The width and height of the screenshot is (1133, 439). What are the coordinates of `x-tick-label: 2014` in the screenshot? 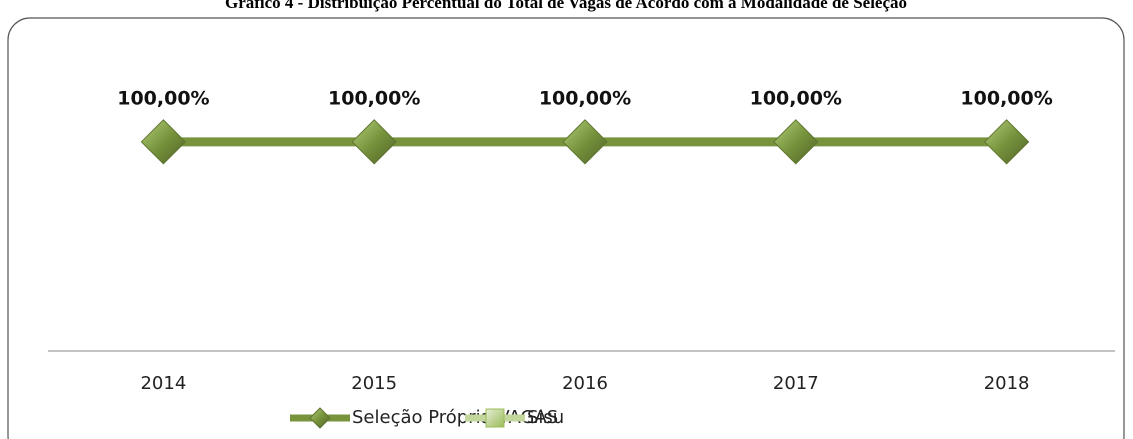 It's located at (163, 383).